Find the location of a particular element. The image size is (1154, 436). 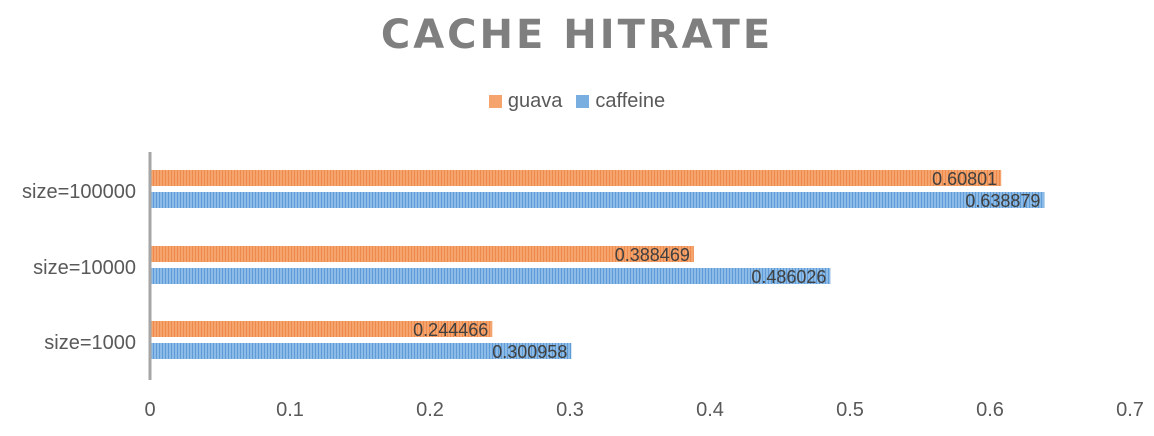

x-tick-label-2: 0.2 is located at coordinates (430, 410).